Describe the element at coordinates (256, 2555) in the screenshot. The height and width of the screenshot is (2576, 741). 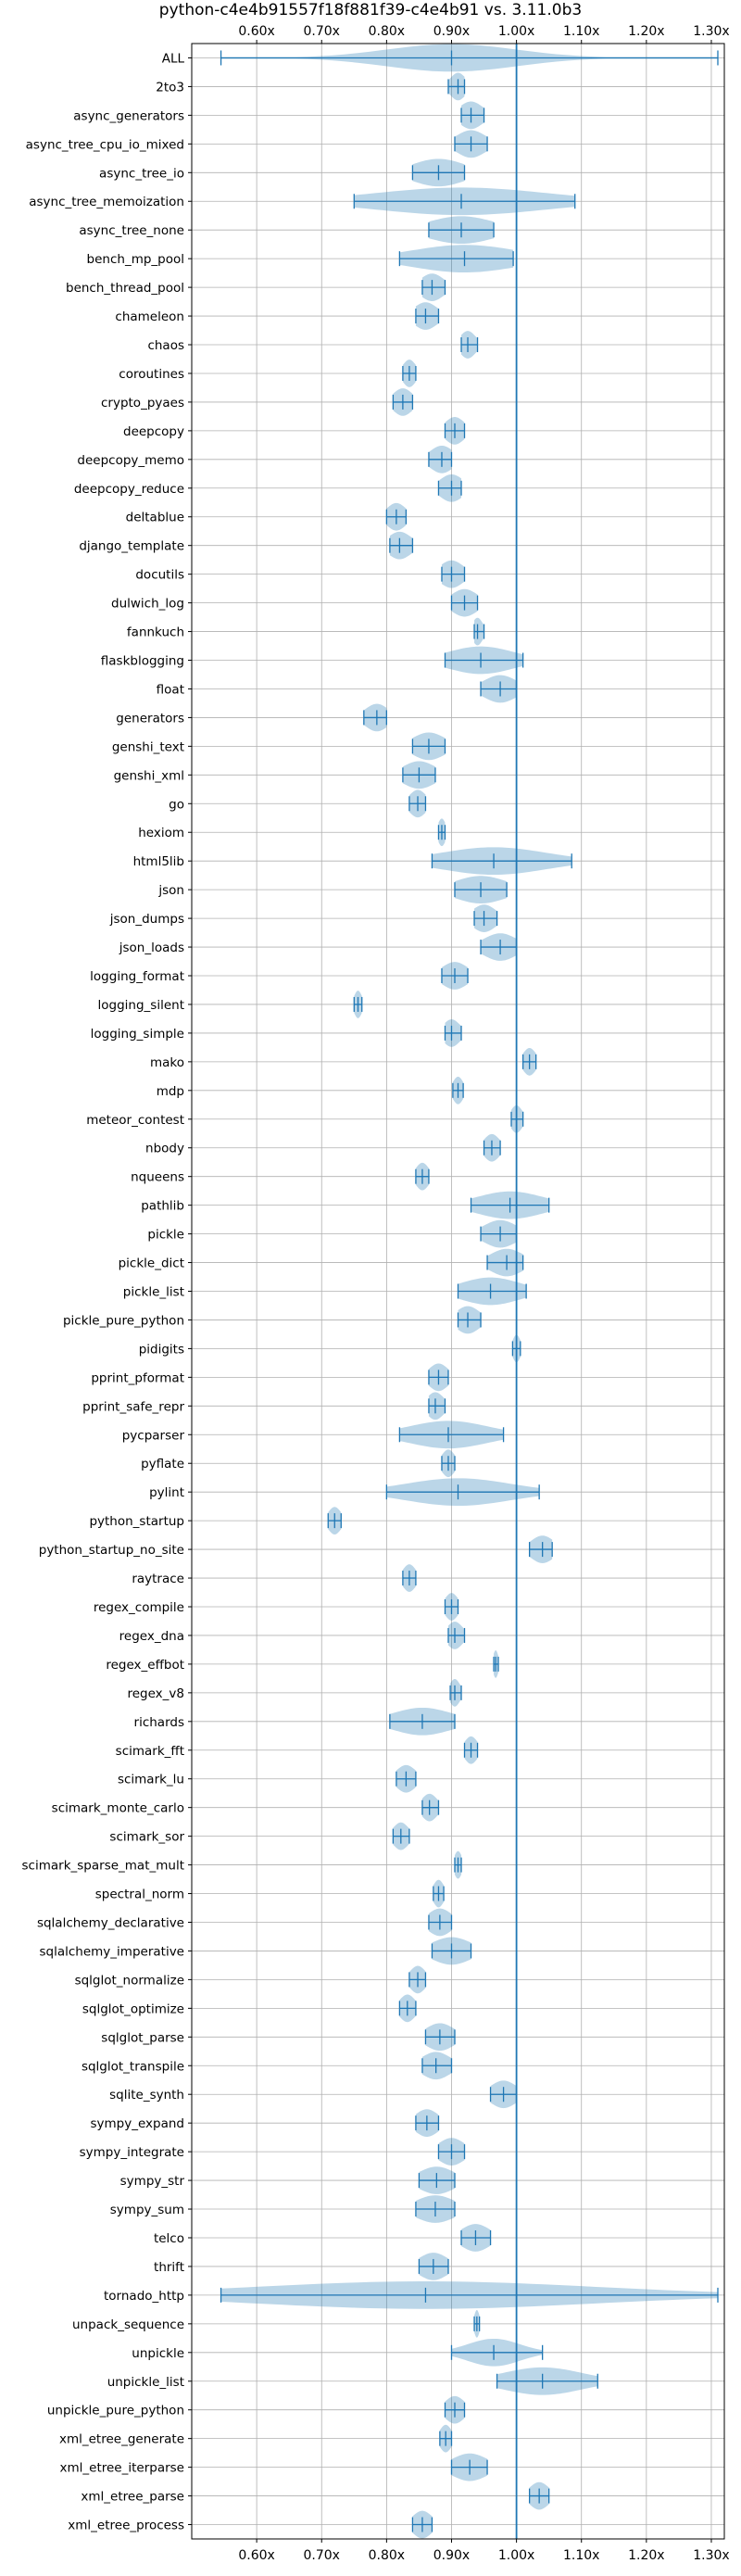
I see `x-tick-label-bottom: 0.60x` at that location.